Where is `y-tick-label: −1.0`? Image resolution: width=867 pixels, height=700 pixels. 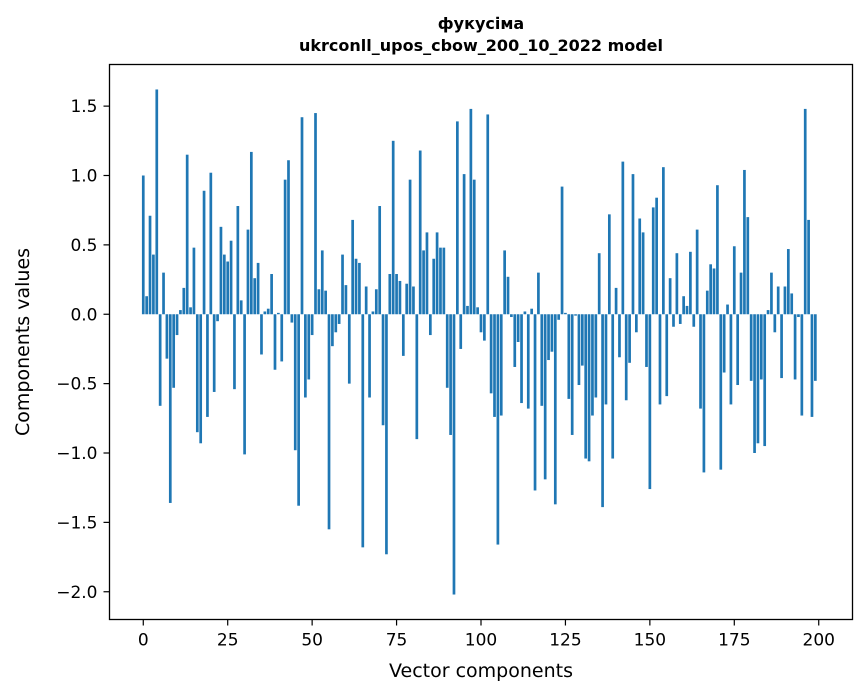
y-tick-label: −1.0 is located at coordinates (76, 454).